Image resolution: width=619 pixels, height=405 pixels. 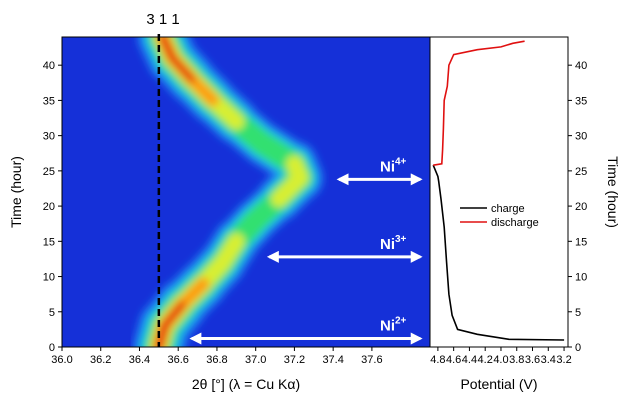 I want to click on potential-x-tick-label: 3.8, so click(x=516, y=360).